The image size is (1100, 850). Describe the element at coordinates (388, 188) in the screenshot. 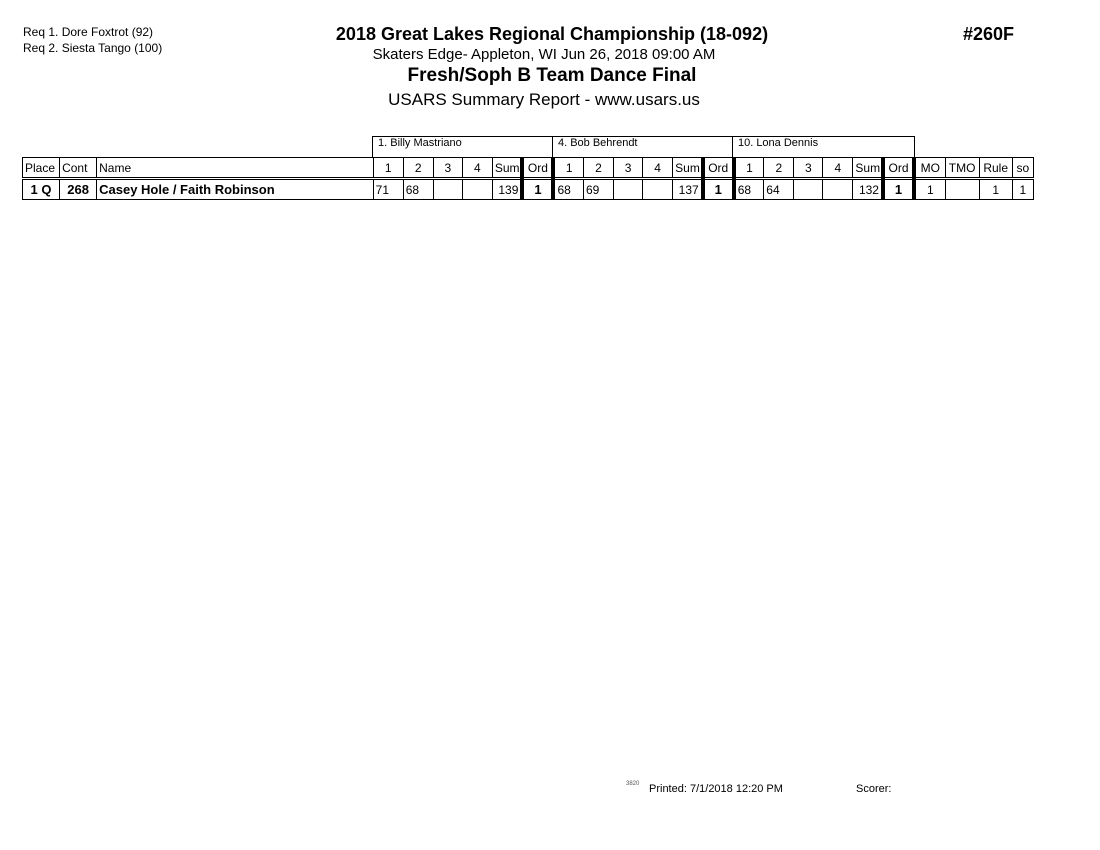

I see `judge1-score1: 71` at that location.